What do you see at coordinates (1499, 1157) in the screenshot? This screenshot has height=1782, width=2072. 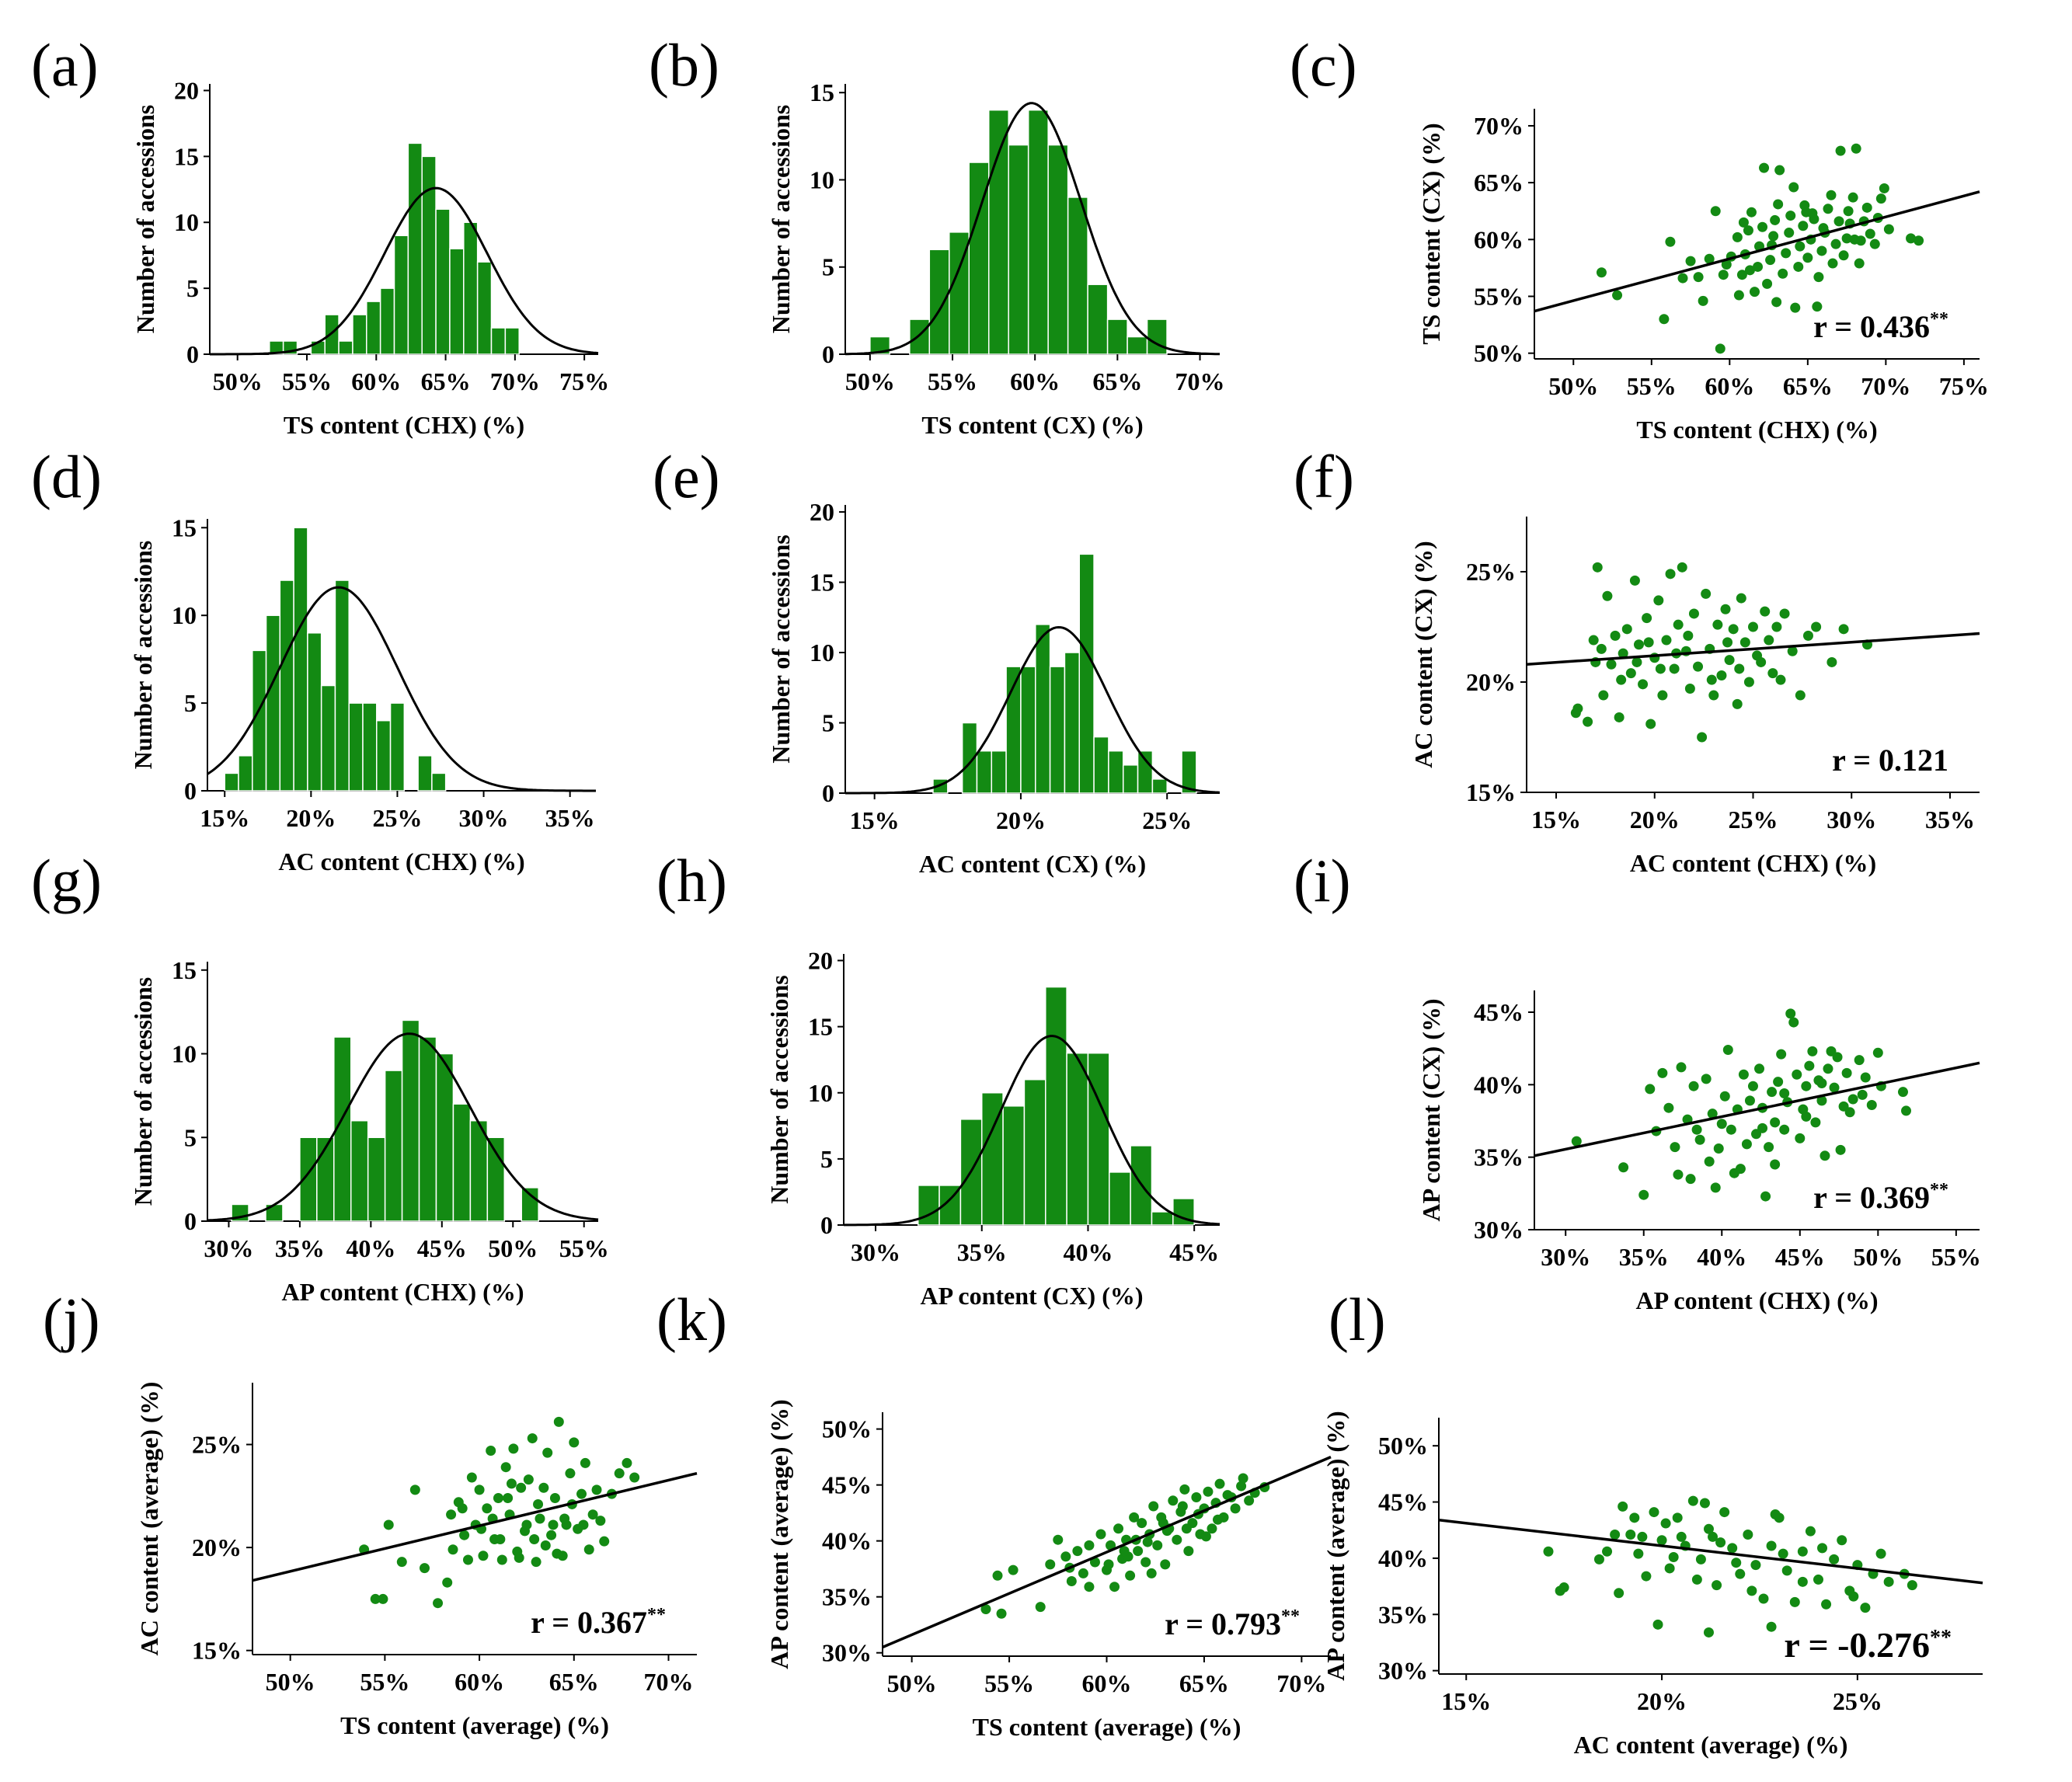 I see `y-tick-label: 35%` at bounding box center [1499, 1157].